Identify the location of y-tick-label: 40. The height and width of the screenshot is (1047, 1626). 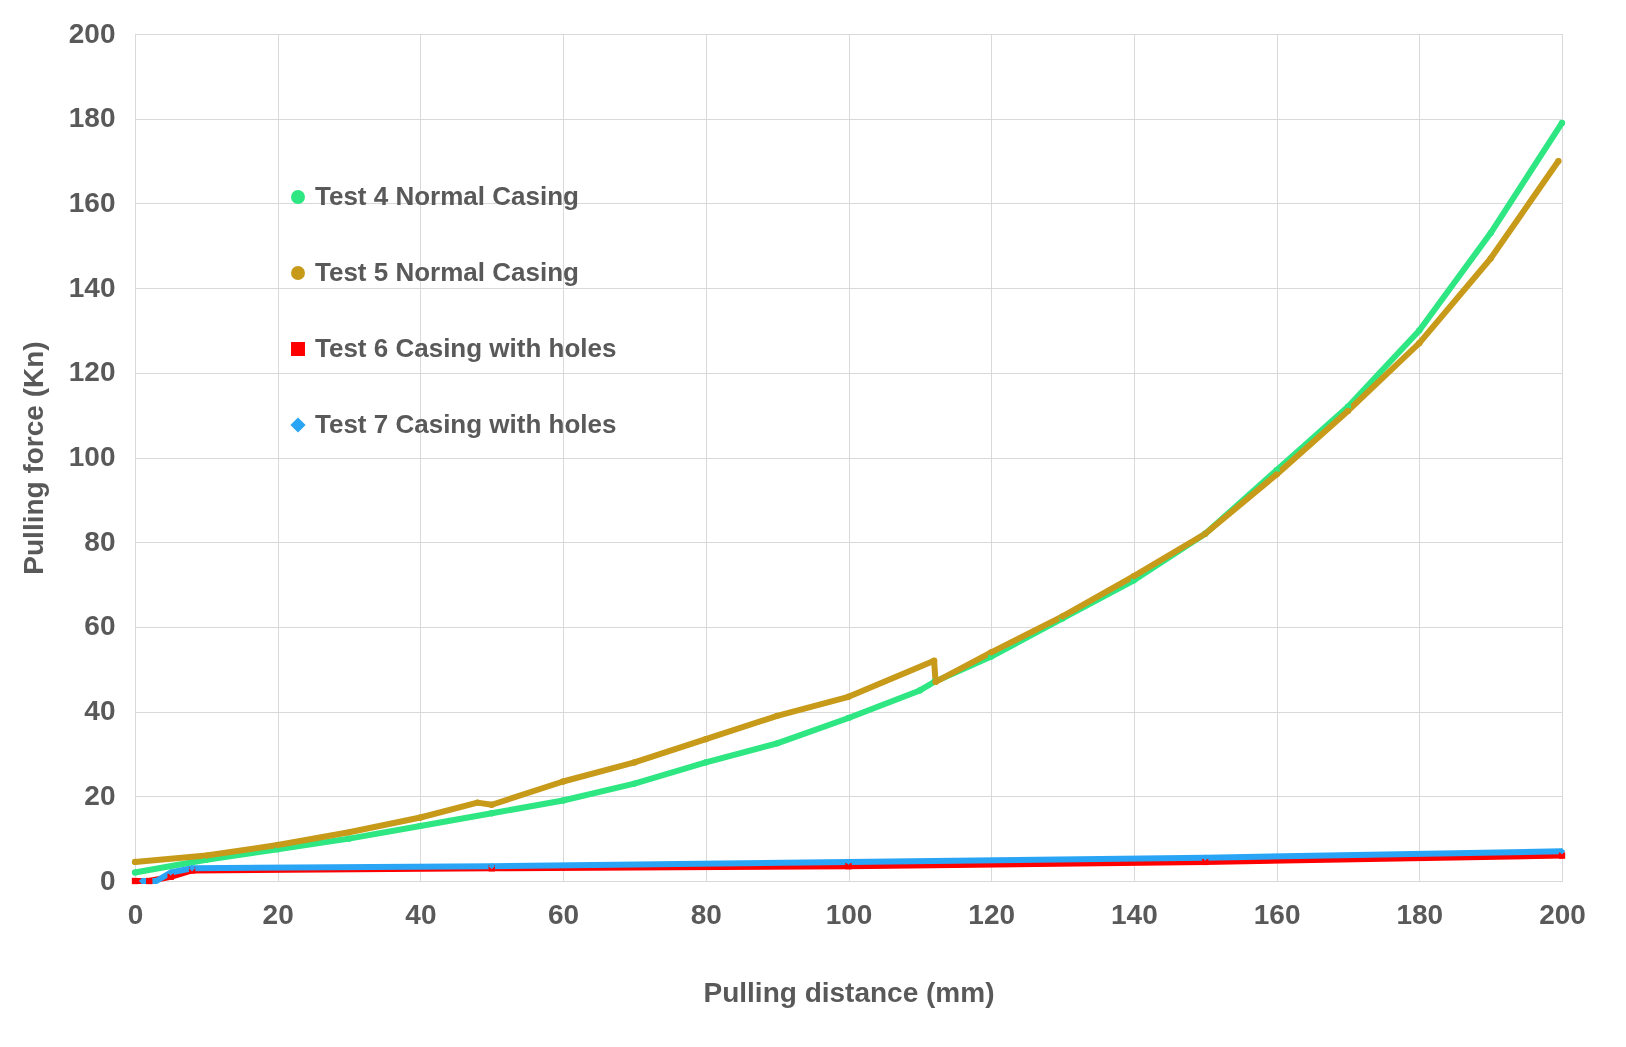
(100, 711).